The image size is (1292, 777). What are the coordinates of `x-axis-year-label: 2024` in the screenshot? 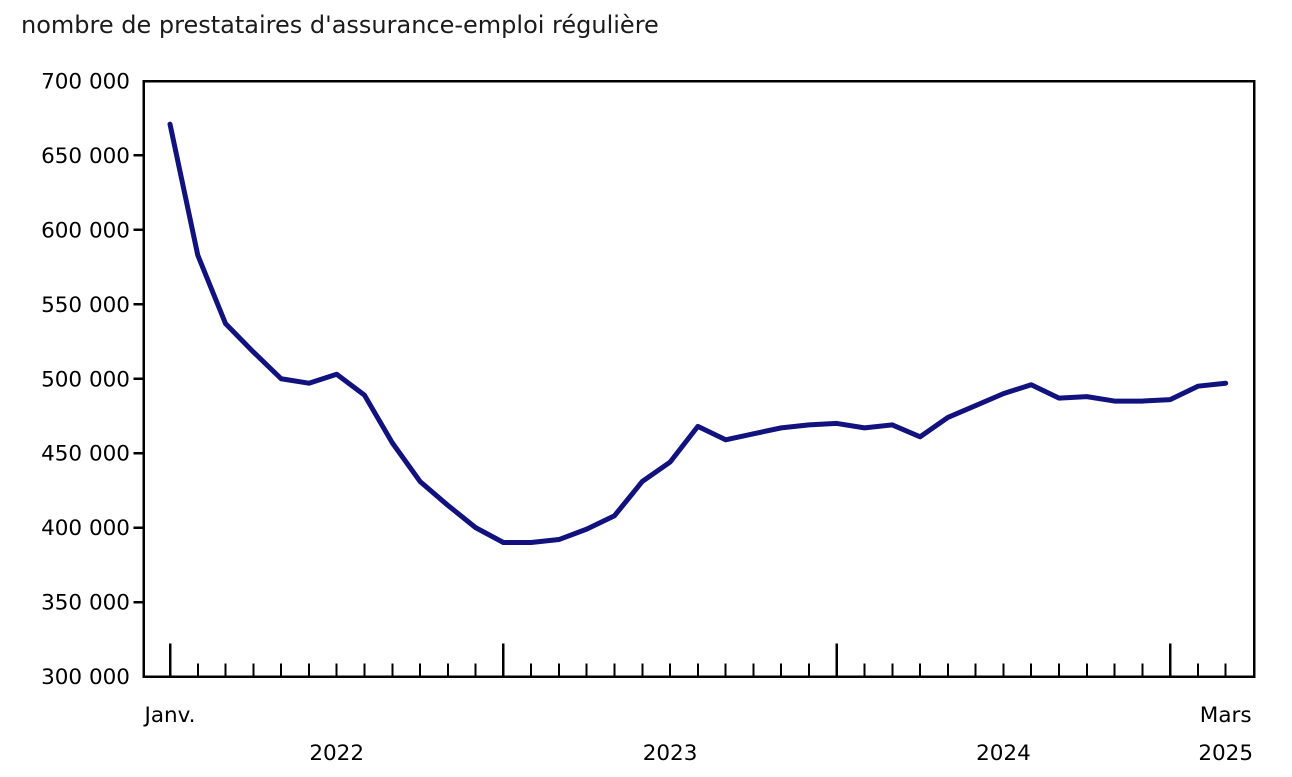 It's located at (1003, 753).